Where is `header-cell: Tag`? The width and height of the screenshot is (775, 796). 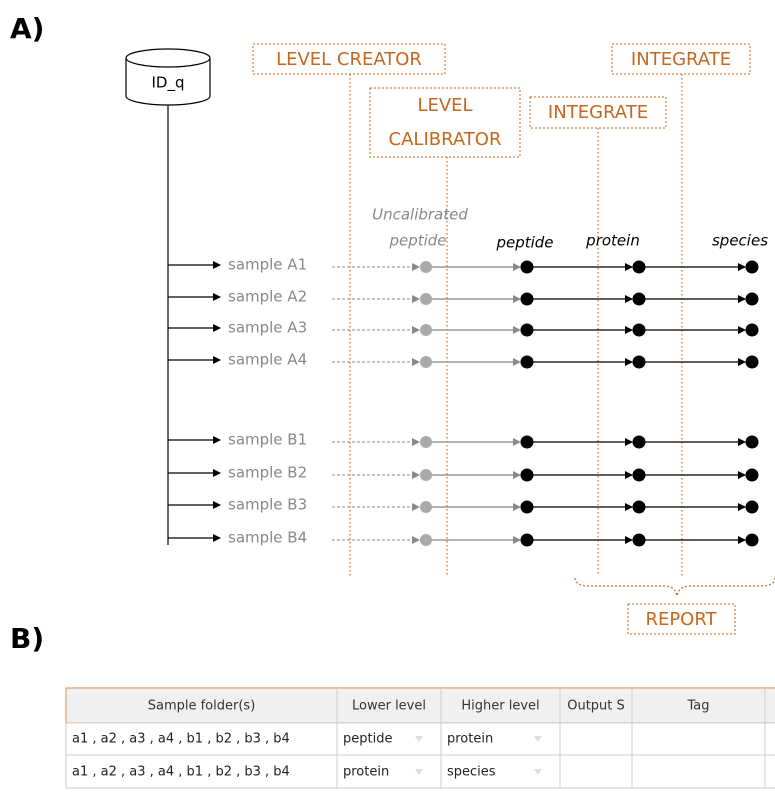
header-cell: Tag is located at coordinates (697, 706).